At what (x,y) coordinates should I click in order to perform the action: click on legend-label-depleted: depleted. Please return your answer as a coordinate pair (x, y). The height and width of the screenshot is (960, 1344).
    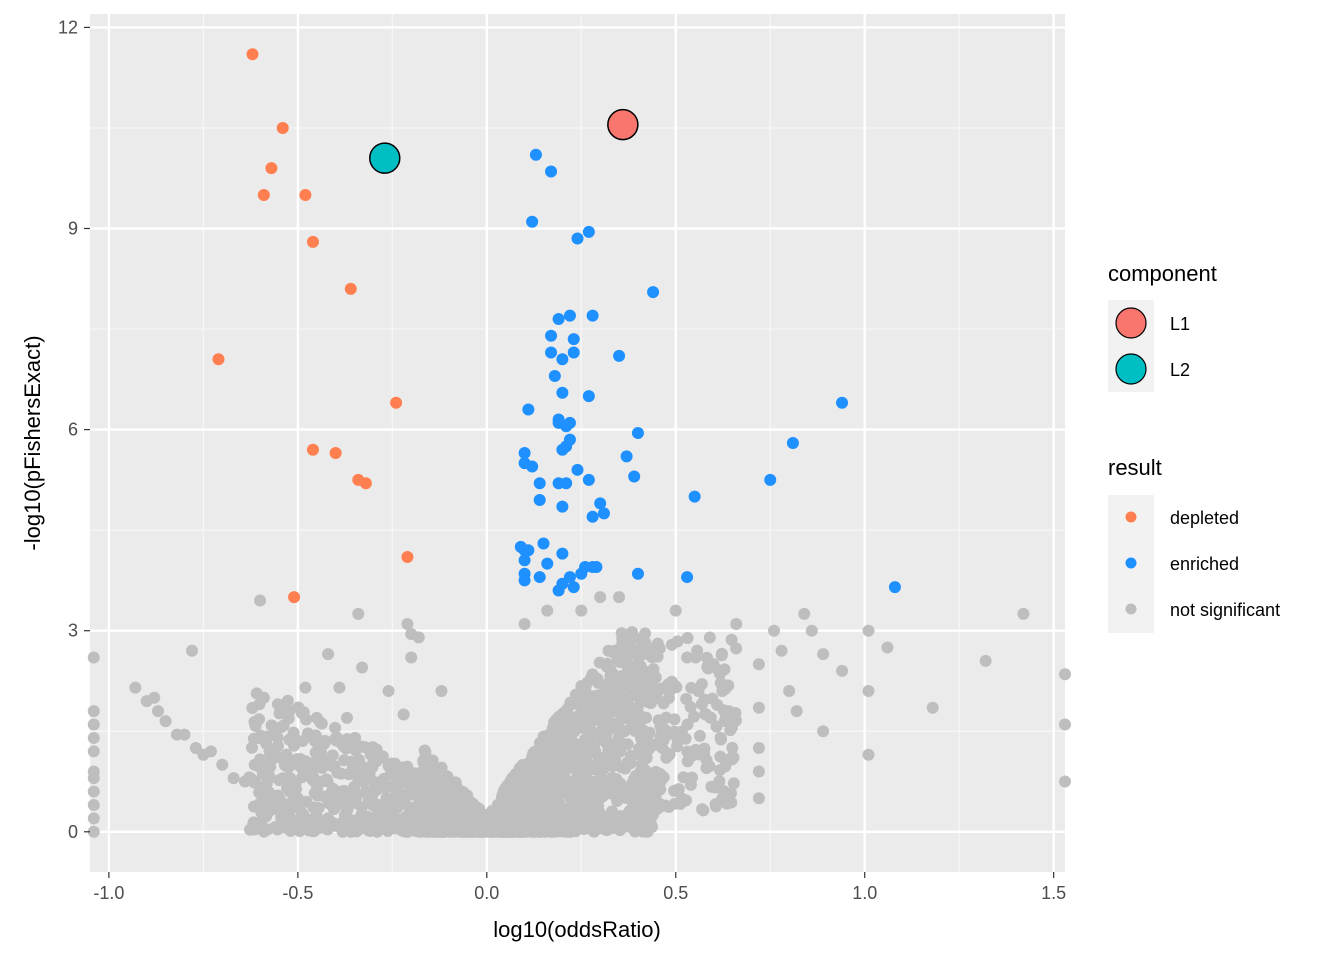
    Looking at the image, I should click on (1204, 518).